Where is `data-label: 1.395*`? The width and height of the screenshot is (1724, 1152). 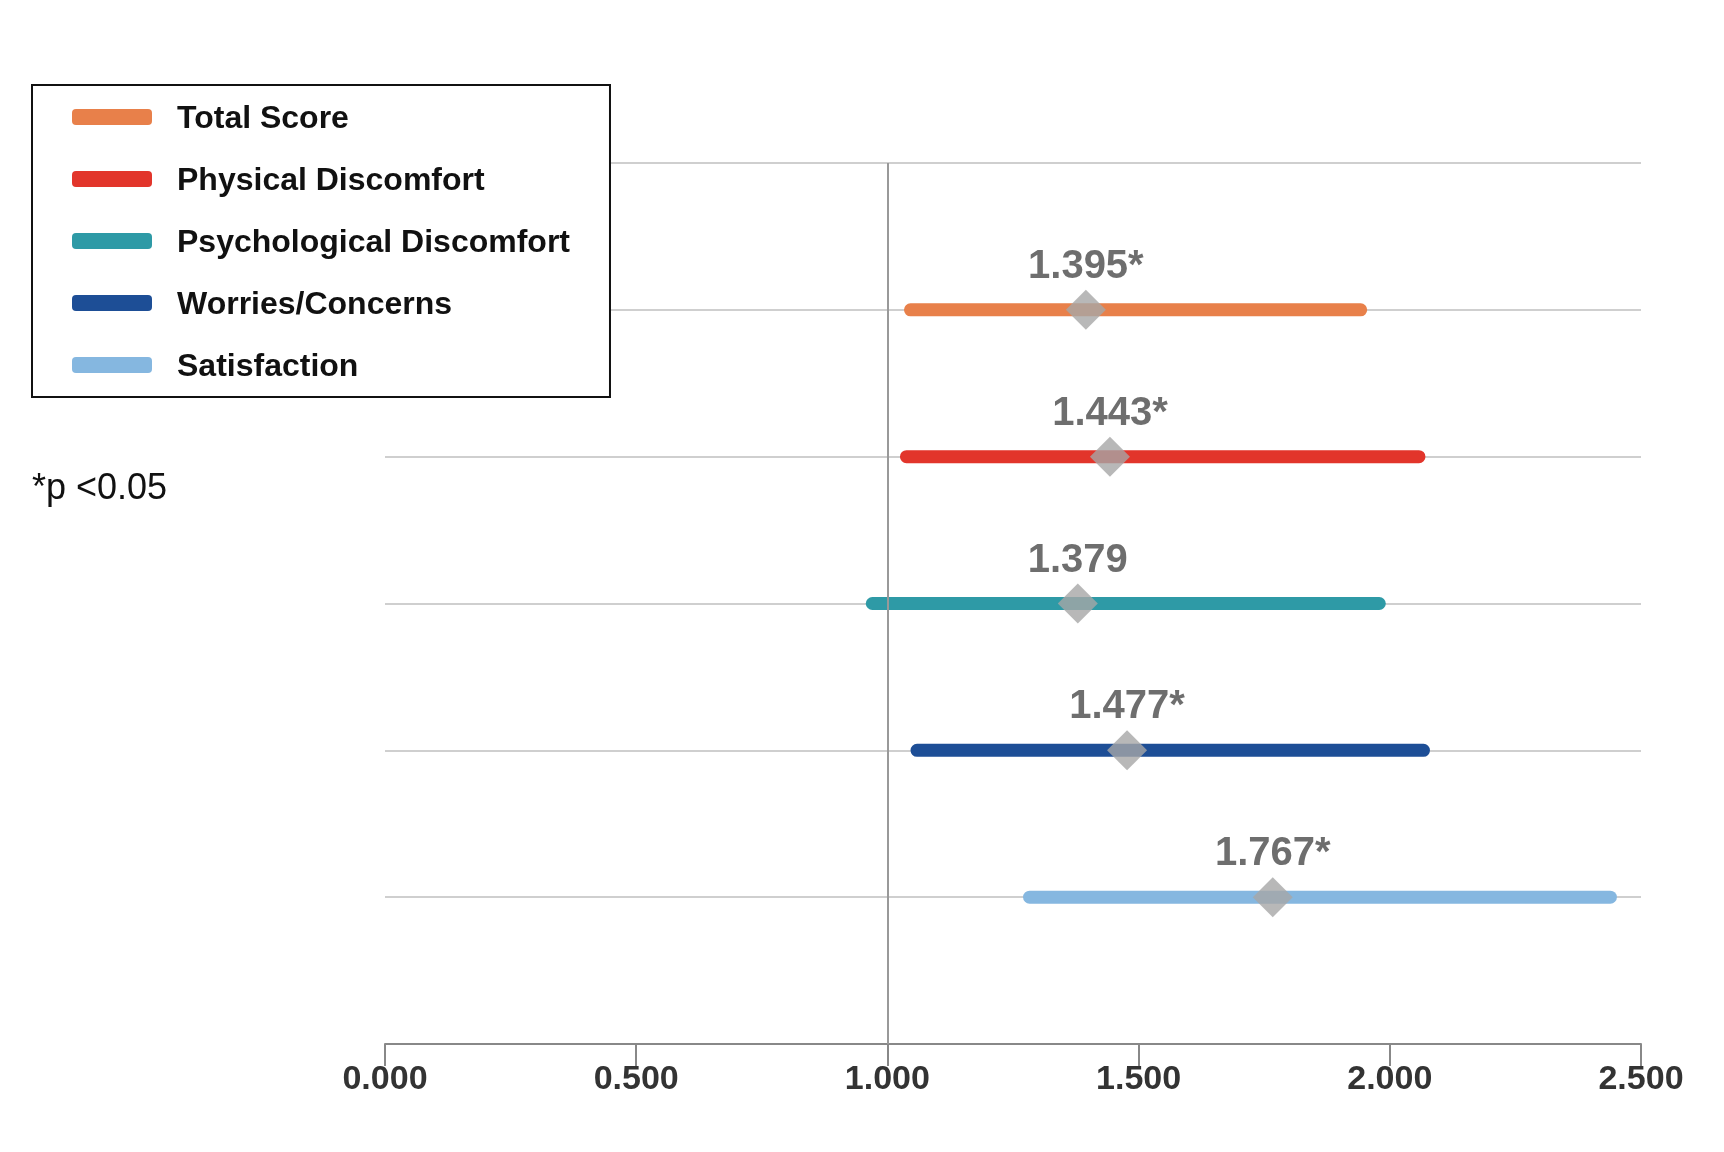
data-label: 1.395* is located at coordinates (1086, 263).